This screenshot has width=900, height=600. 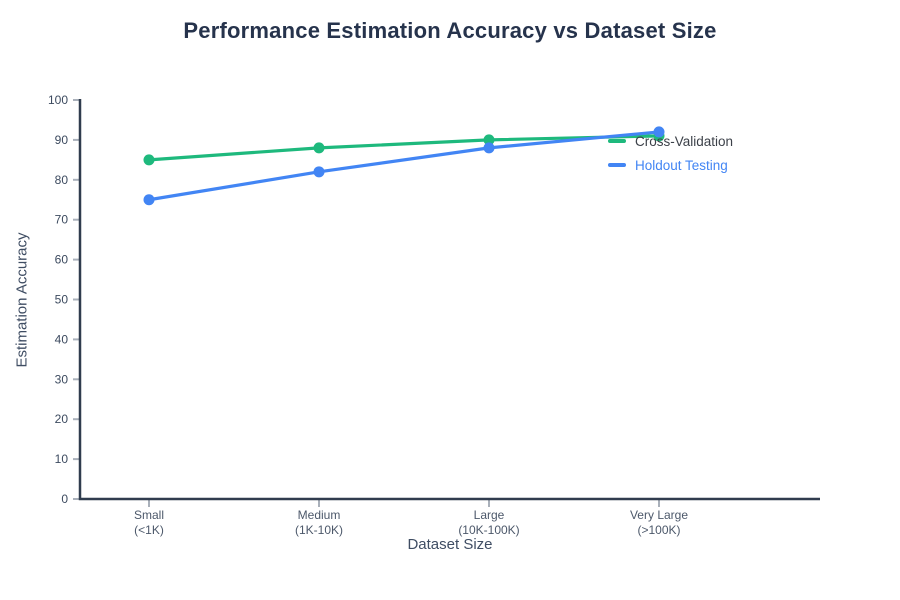 What do you see at coordinates (617, 165) in the screenshot?
I see `holdout-testing-line-swatch` at bounding box center [617, 165].